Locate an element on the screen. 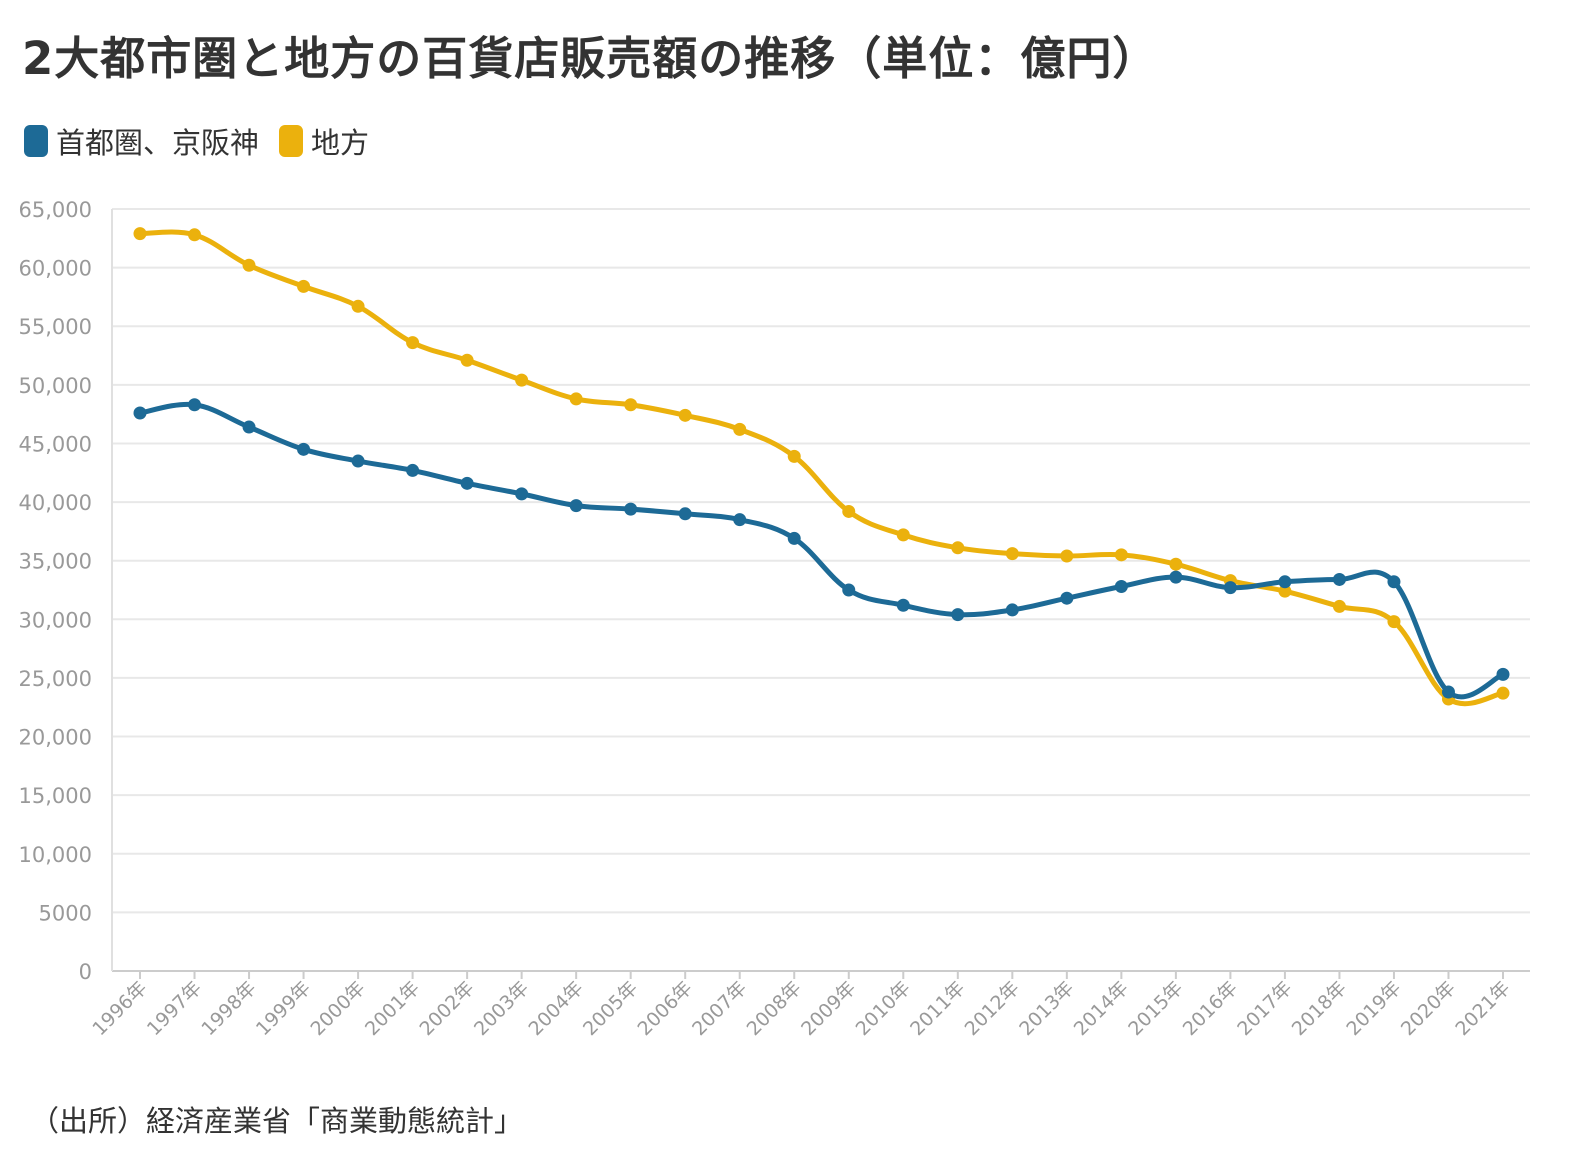 This screenshot has height=1150, width=1592. x-tick-label: 2018年 is located at coordinates (1319, 1008).